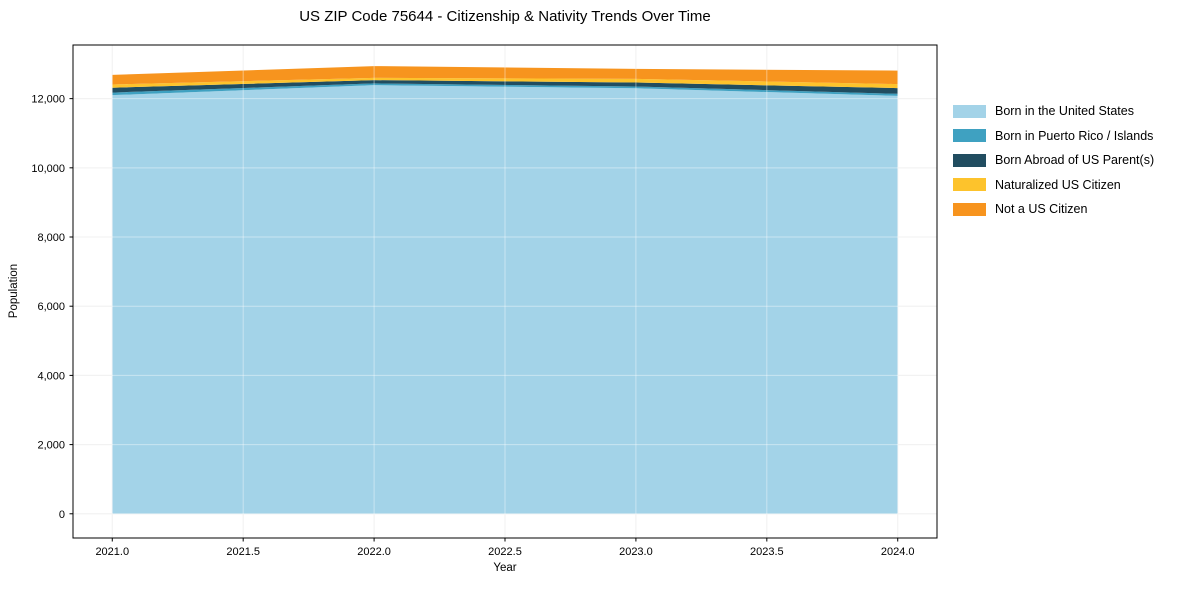 Image resolution: width=1189 pixels, height=590 pixels. What do you see at coordinates (505, 568) in the screenshot?
I see `x-axis-label: Year` at bounding box center [505, 568].